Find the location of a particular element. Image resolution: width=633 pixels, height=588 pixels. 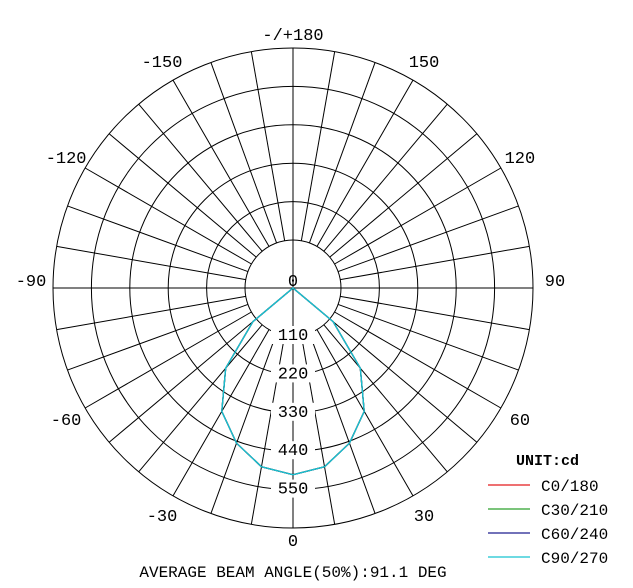

angle-label: 60 is located at coordinates (520, 421).